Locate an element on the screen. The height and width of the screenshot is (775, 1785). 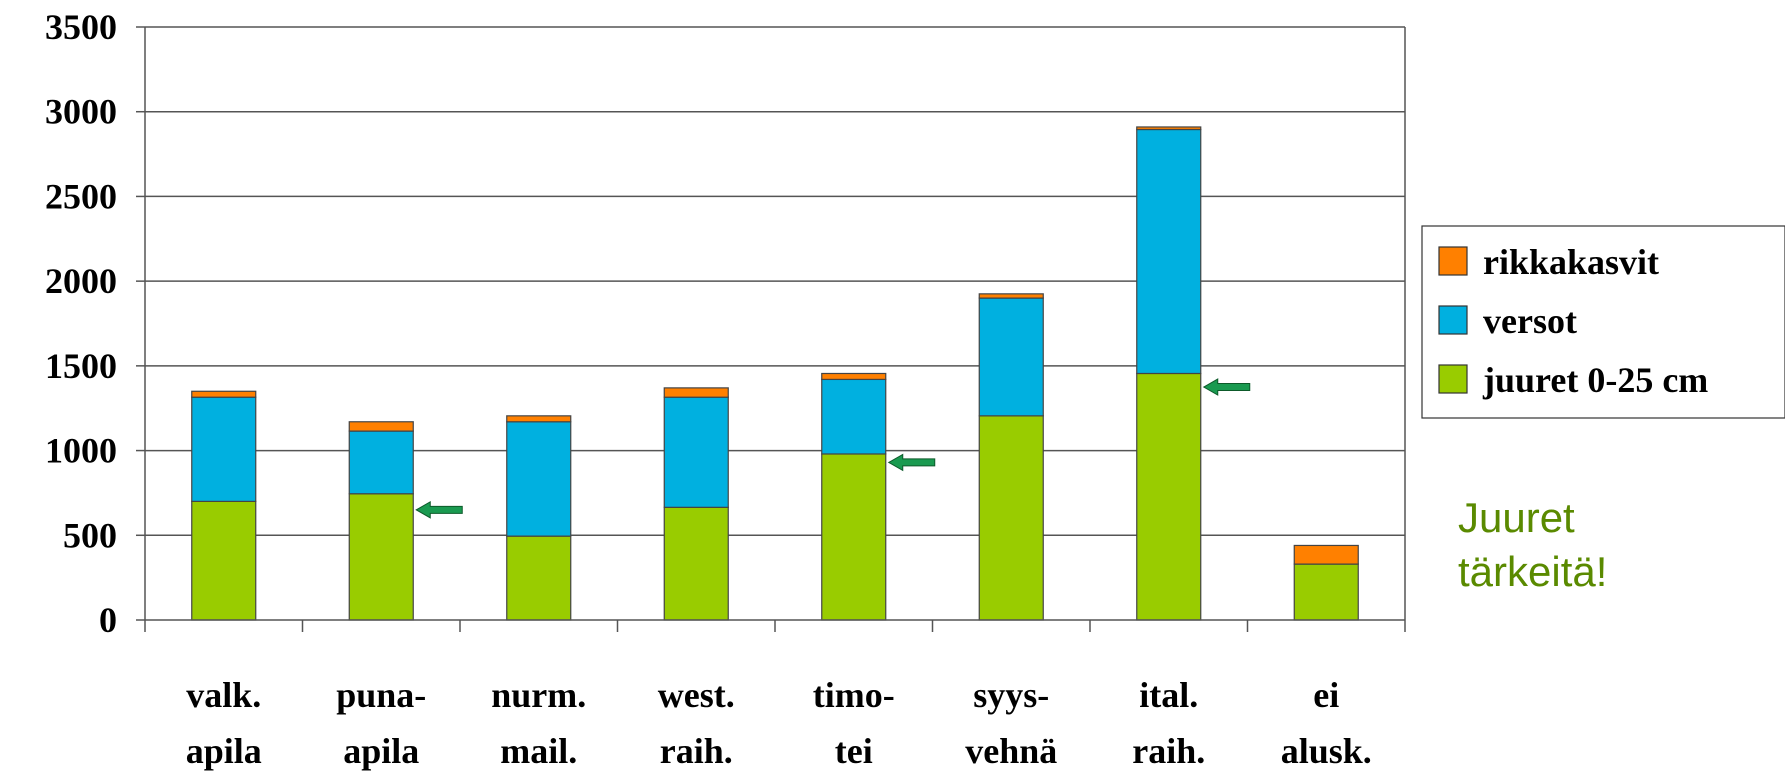
x-category-label-3-line-2: mail. is located at coordinates (538, 751).